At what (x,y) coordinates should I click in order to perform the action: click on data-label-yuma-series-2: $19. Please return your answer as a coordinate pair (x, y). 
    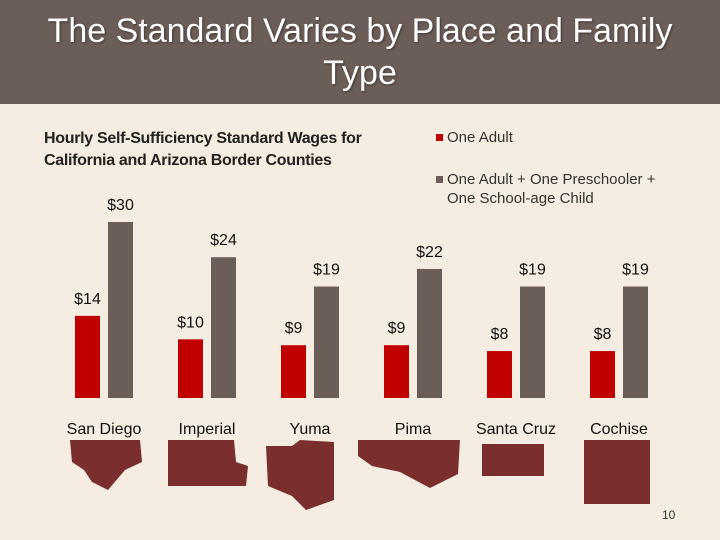
    Looking at the image, I should click on (326, 270).